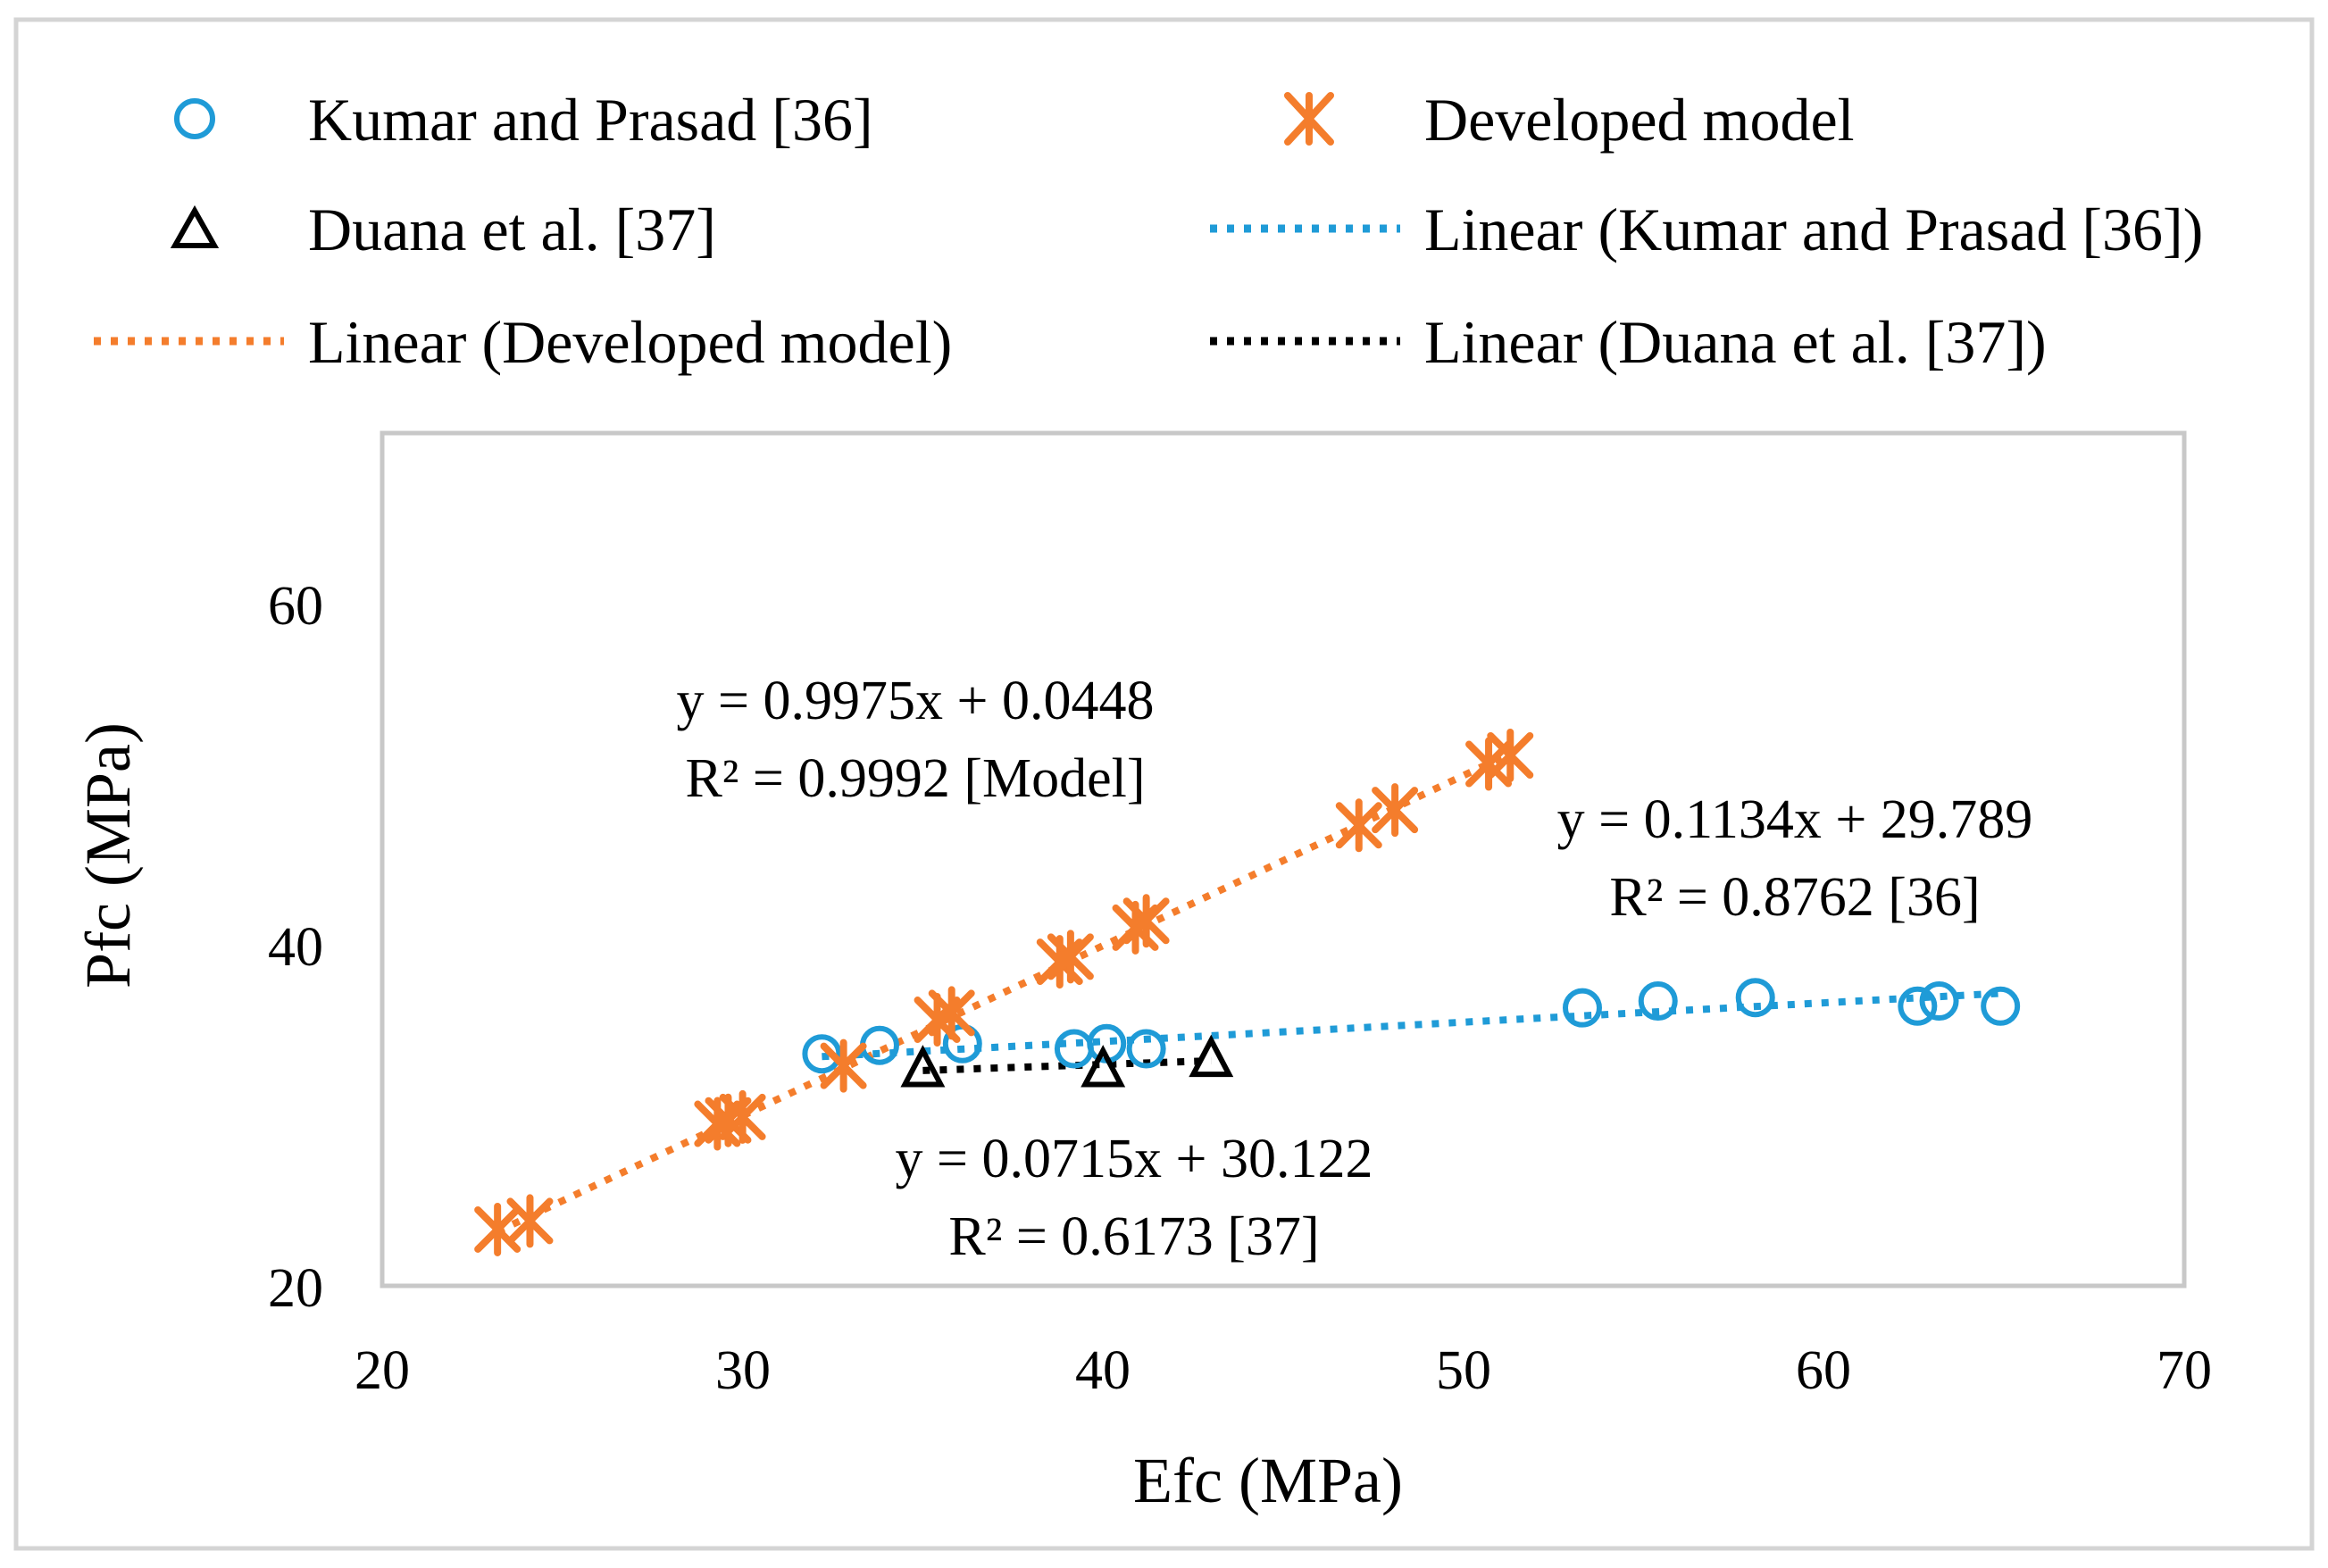 The width and height of the screenshot is (2328, 1568). Describe the element at coordinates (1134, 1159) in the screenshot. I see `equation-duana: y = 0.0715x + 30.122` at that location.